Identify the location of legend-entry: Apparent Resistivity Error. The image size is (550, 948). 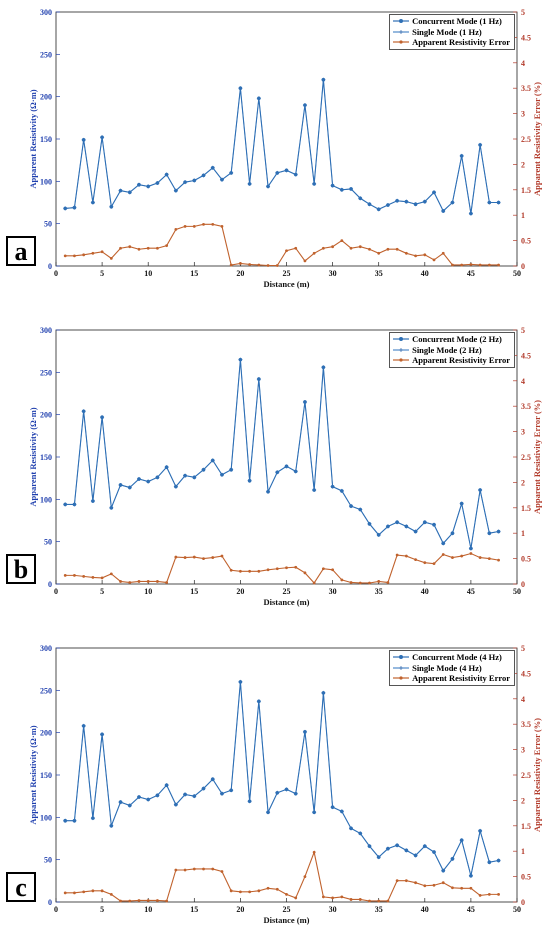
(451, 678).